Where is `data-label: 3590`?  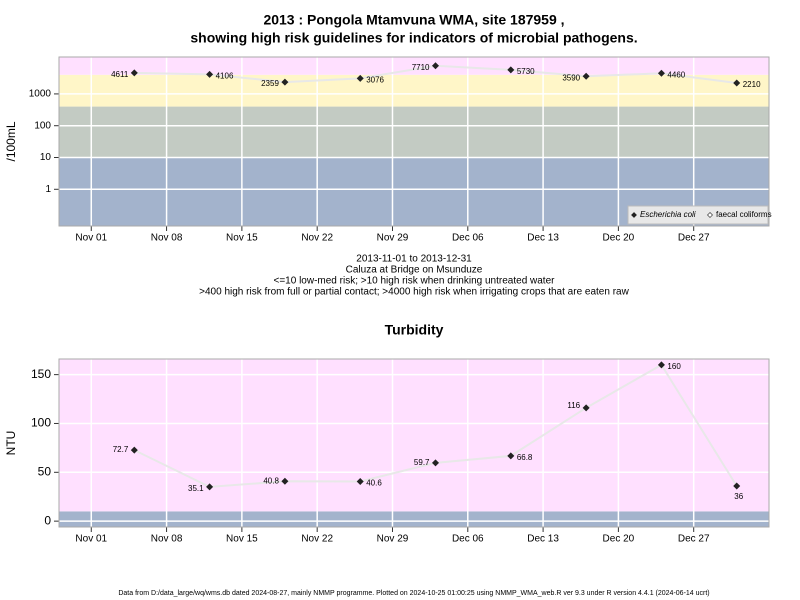
data-label: 3590 is located at coordinates (571, 77).